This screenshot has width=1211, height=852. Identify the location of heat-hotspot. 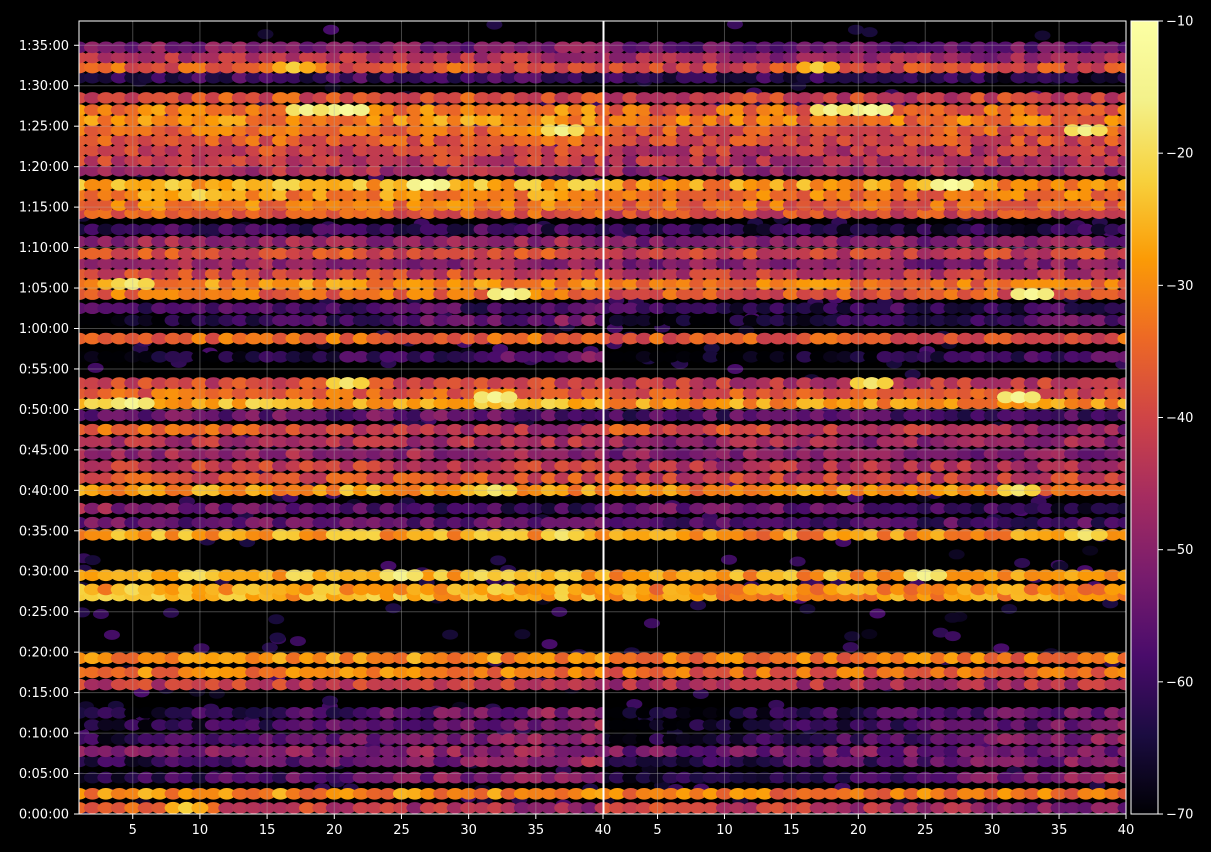
(1032, 397).